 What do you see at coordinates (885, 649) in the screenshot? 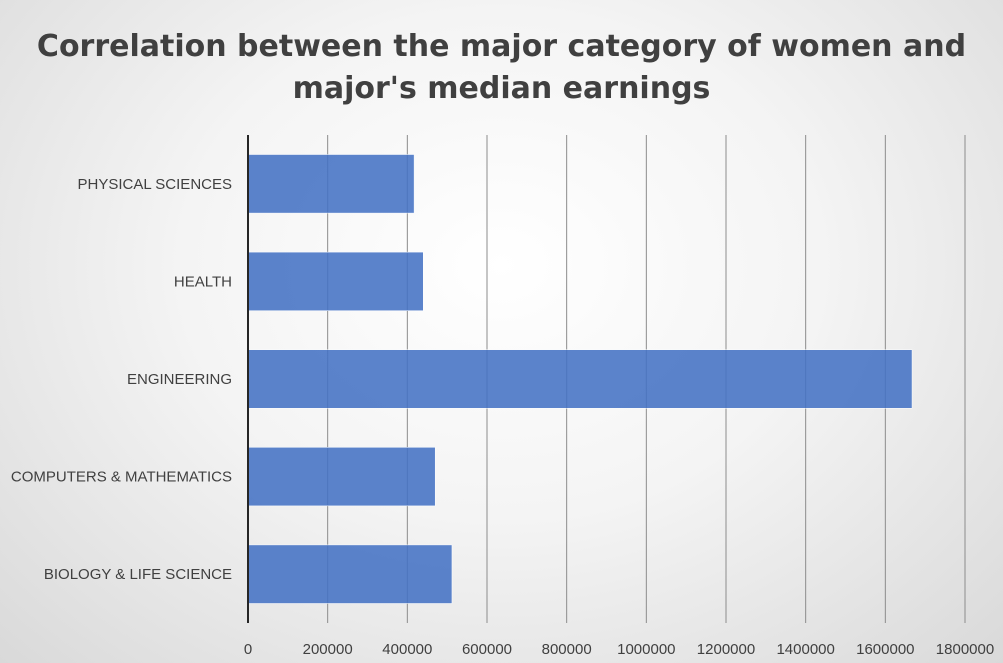
I see `x-tick-label: 1600000` at bounding box center [885, 649].